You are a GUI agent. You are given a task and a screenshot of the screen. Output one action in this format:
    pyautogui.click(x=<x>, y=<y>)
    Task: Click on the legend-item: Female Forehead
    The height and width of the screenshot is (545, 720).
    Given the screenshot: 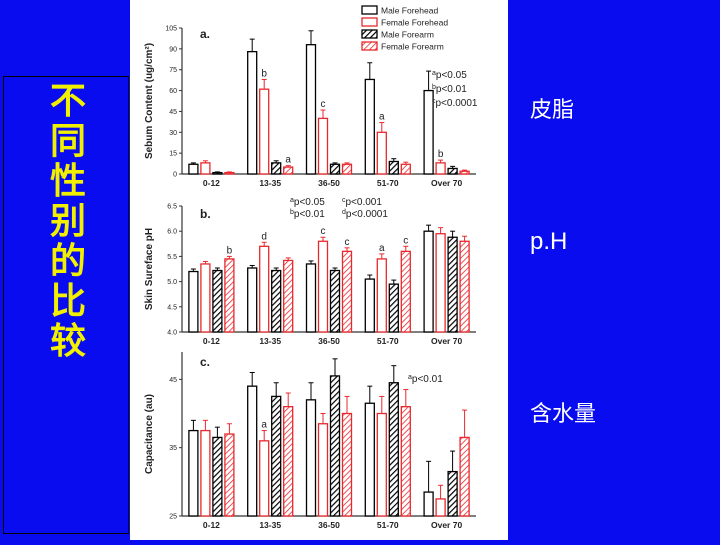 What is the action you would take?
    pyautogui.click(x=404, y=22)
    